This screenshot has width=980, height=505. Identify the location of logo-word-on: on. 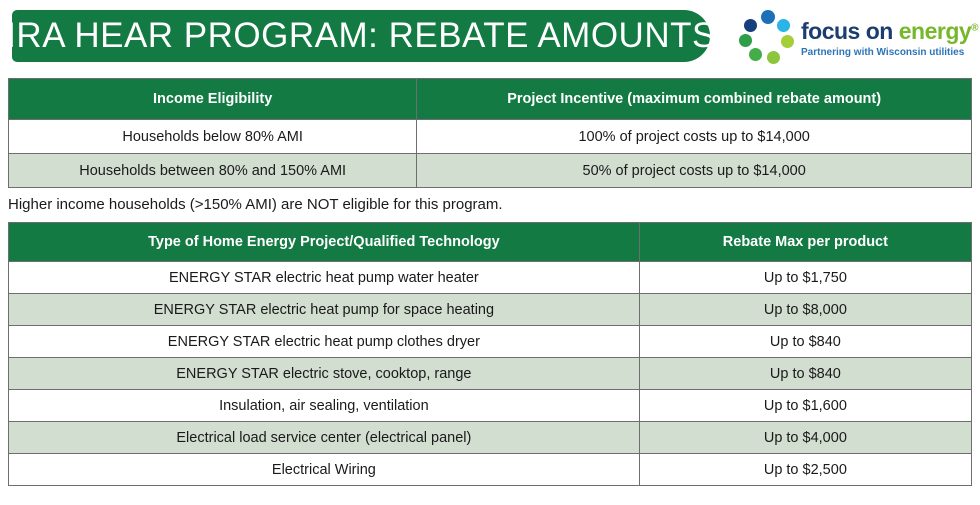
(879, 31).